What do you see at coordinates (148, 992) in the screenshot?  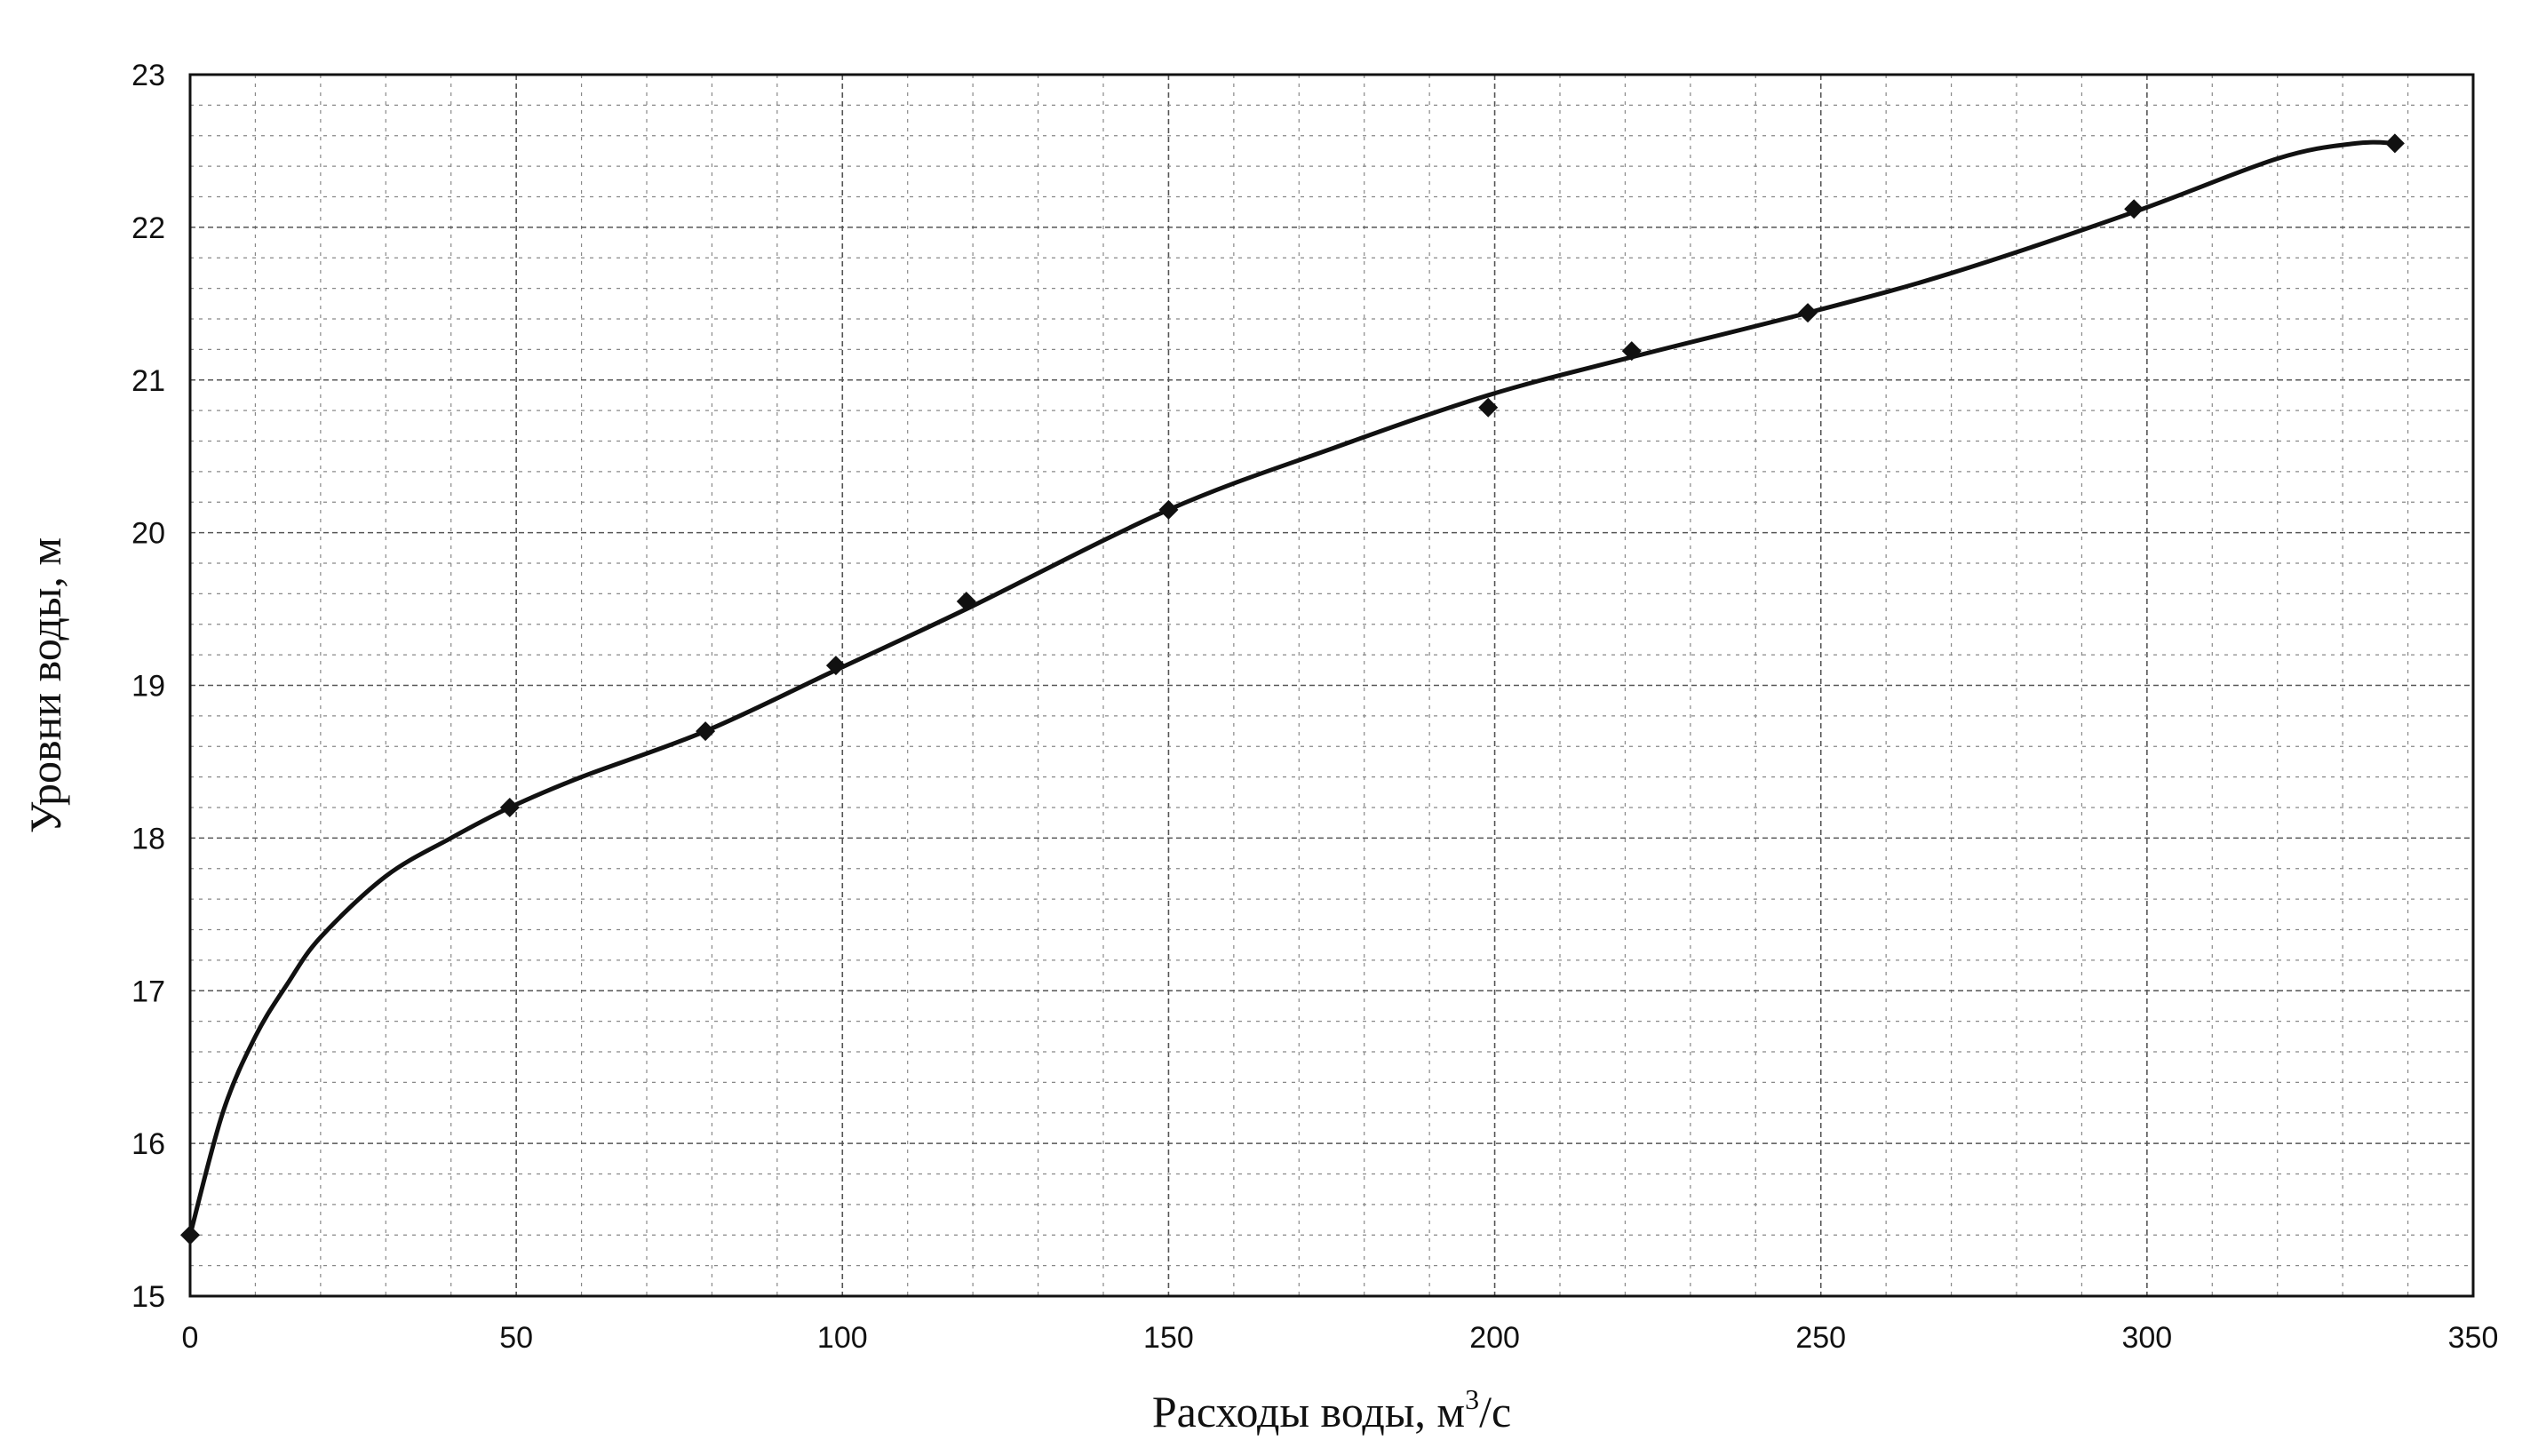 I see `y-tick-label: 17` at bounding box center [148, 992].